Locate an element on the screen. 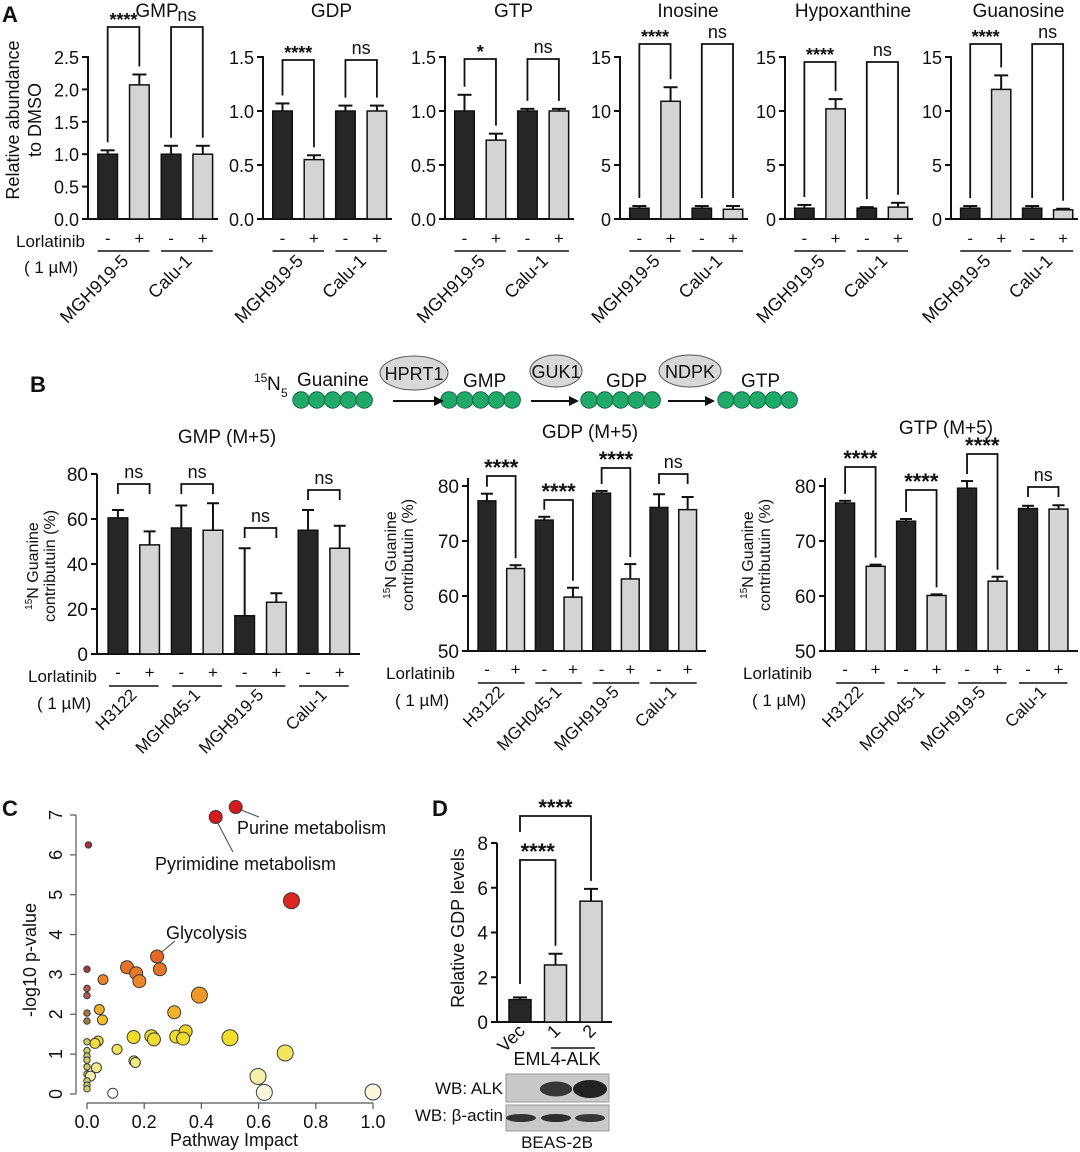 This screenshot has height=1152, width=1080. y-axis-label-superscript: 15 is located at coordinates (744, 593).